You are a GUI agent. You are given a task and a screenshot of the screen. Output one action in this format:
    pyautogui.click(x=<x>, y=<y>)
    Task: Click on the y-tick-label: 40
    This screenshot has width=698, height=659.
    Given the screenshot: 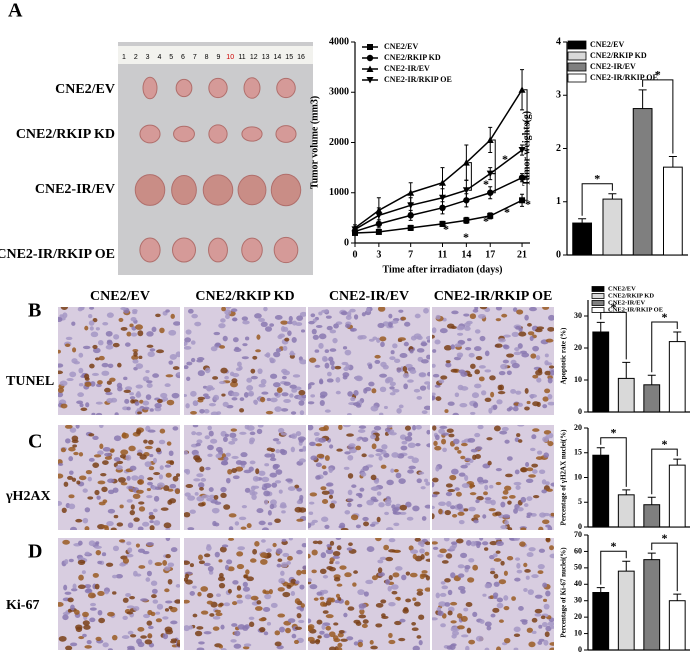 What is the action you would take?
    pyautogui.click(x=578, y=583)
    